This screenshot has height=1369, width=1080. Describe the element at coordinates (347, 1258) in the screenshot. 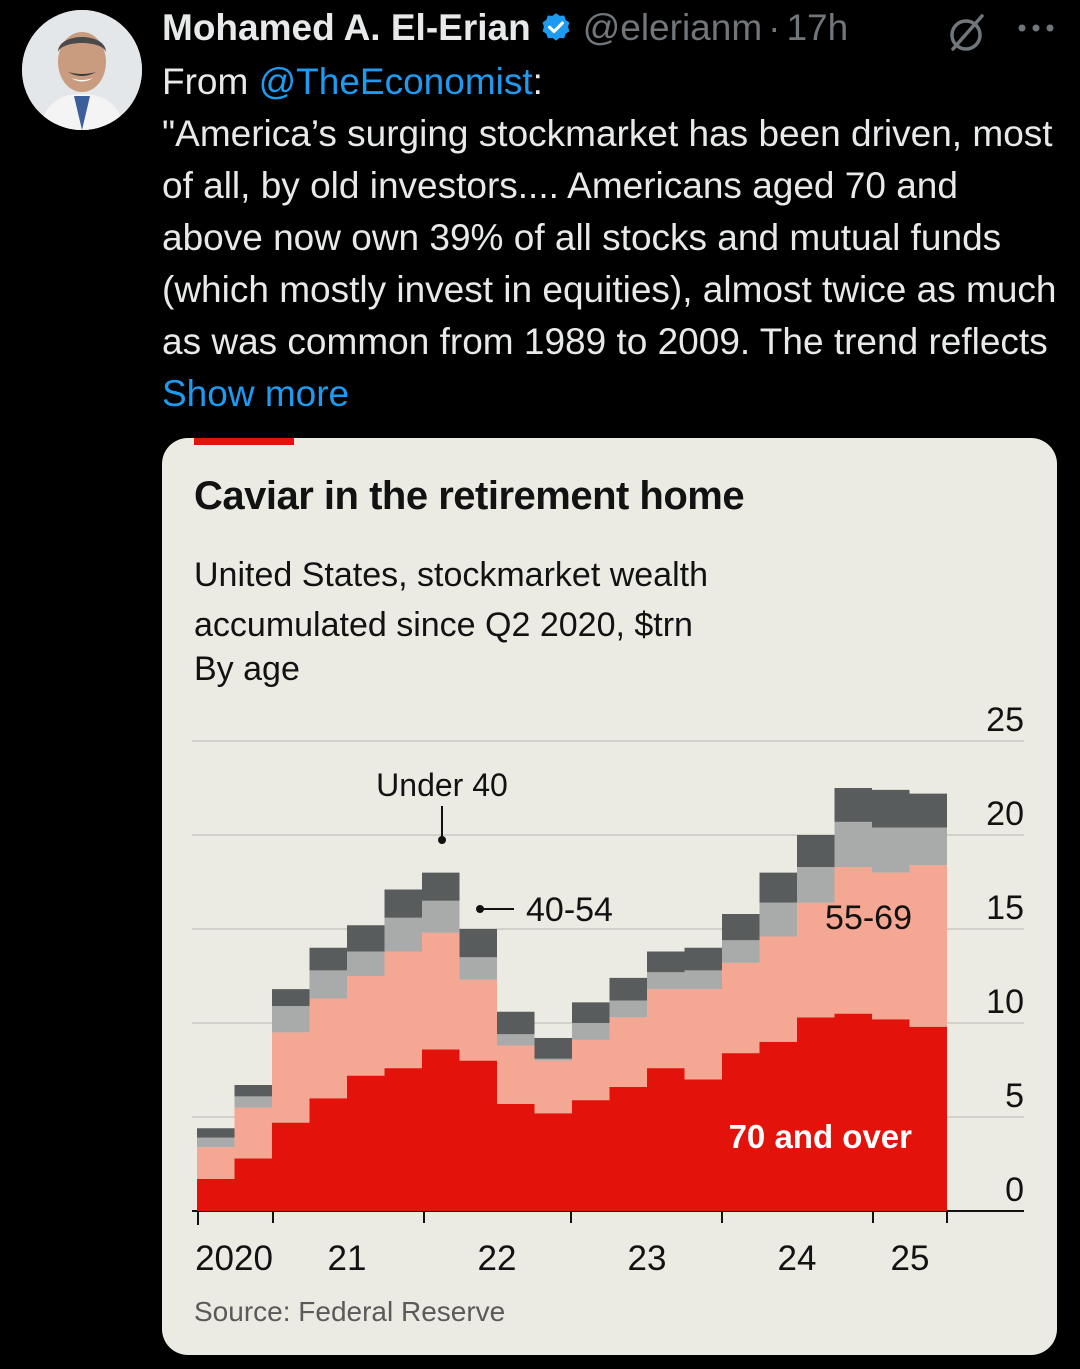

I see `x-tick-label-21: 21` at that location.